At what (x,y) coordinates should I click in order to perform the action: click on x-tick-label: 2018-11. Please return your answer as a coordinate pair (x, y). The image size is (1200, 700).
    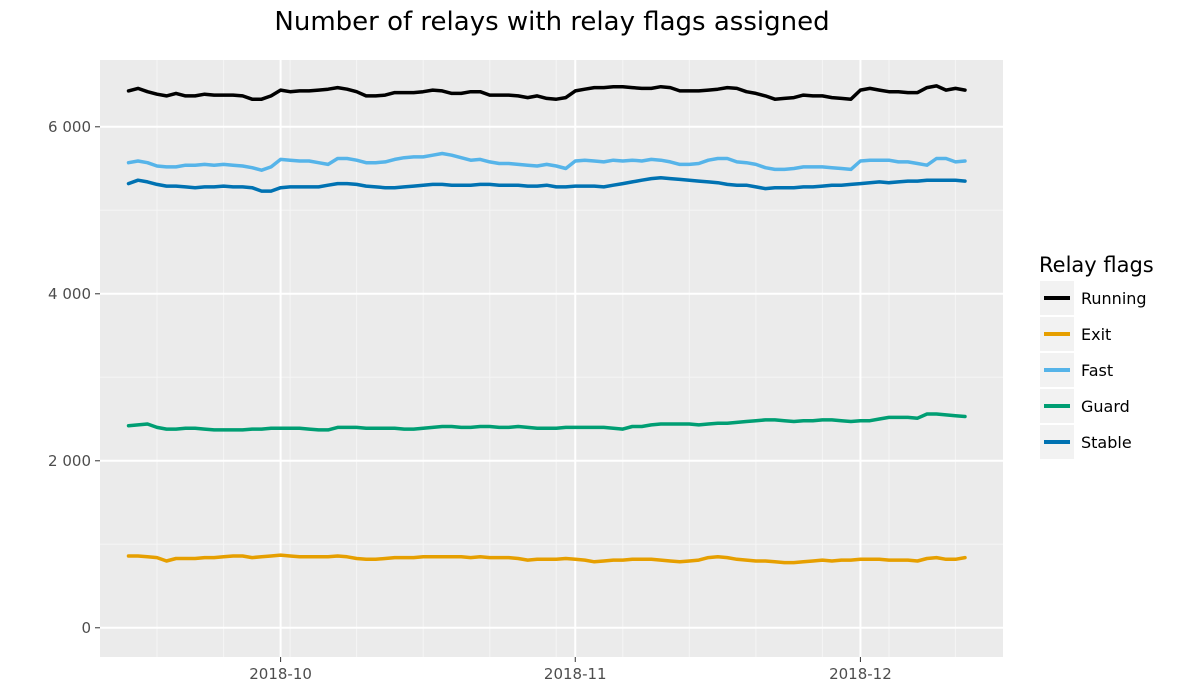
    Looking at the image, I should click on (575, 674).